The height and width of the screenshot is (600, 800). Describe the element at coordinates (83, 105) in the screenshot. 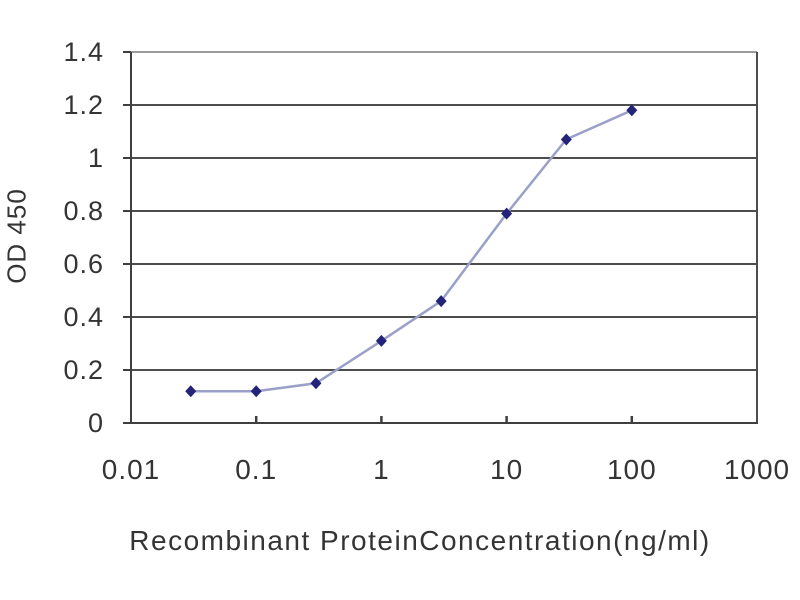

I see `y-tick-label: 1.2` at that location.